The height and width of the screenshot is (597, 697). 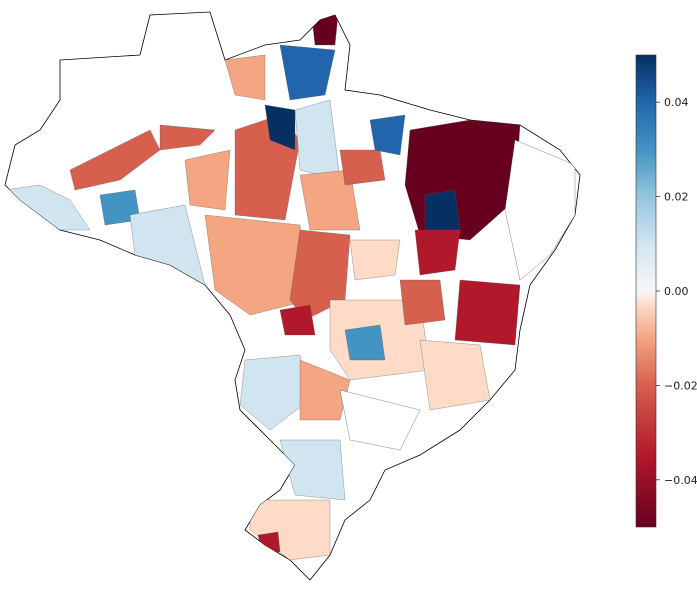 I want to click on colorbar-tick-label: 0.04, so click(x=676, y=102).